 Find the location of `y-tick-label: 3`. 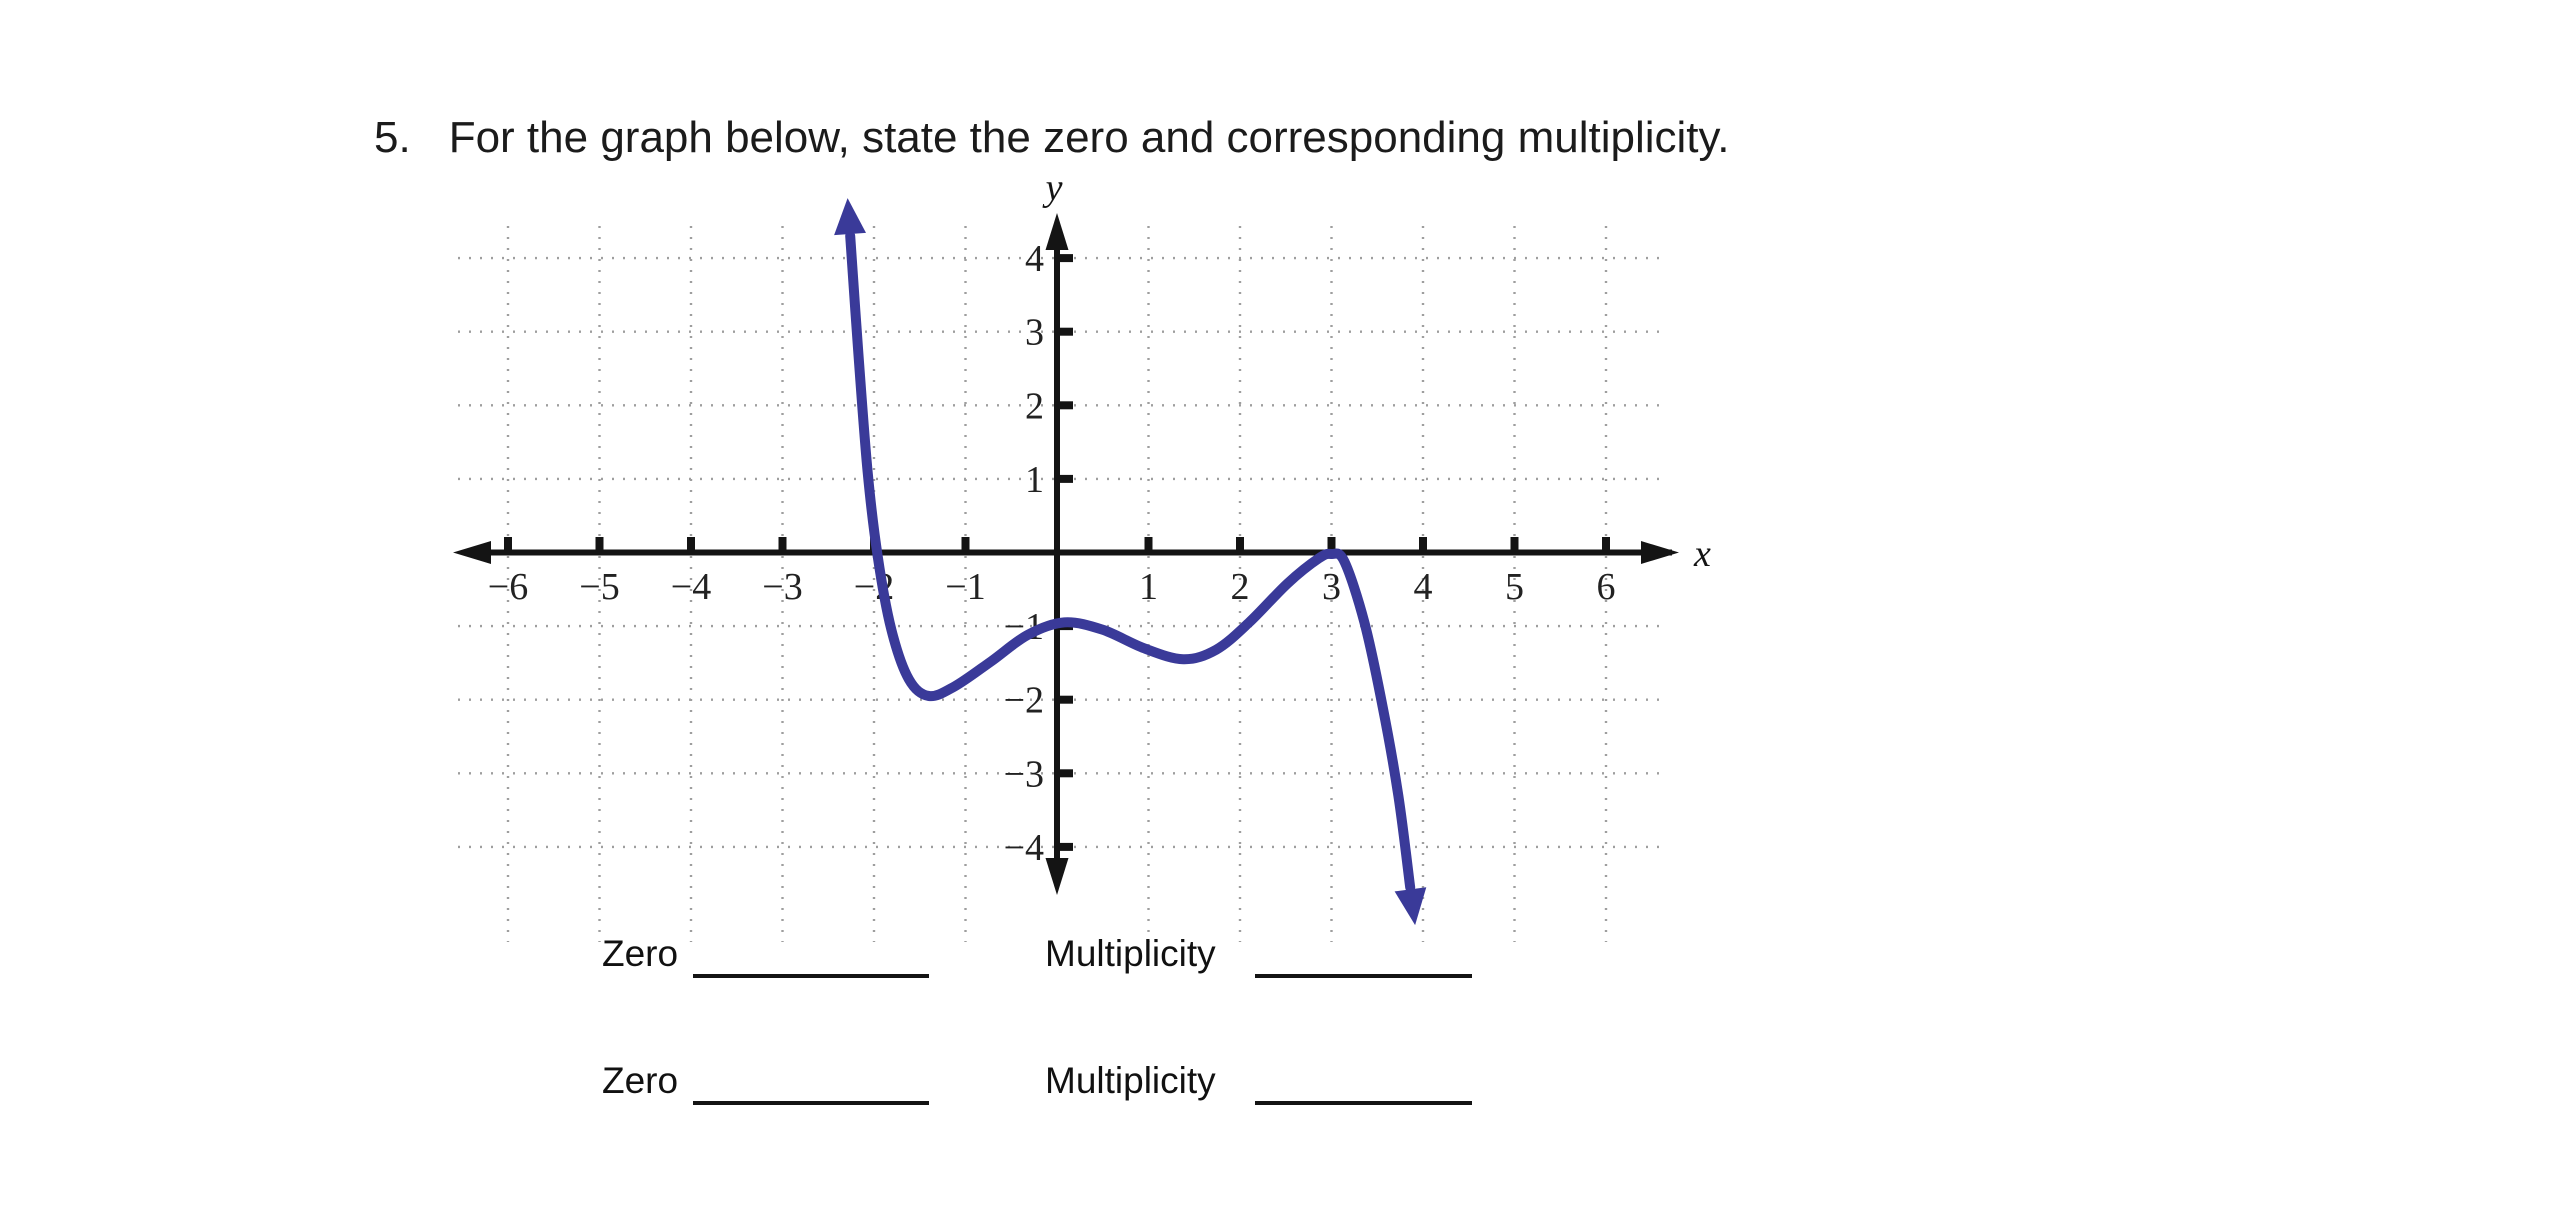

y-tick-label: 3 is located at coordinates (1034, 333).